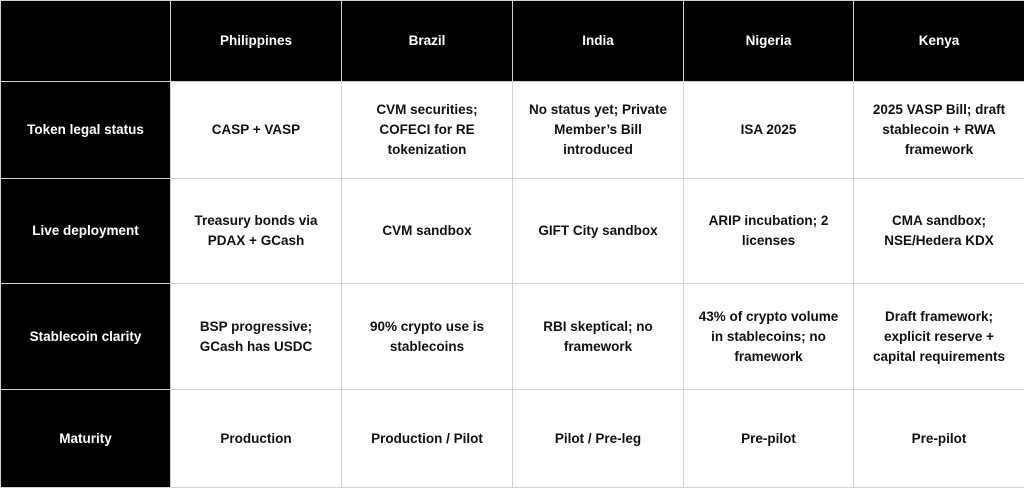 This screenshot has height=488, width=1024. I want to click on table-cell: Treasury bonds via PDAX + GCash, so click(256, 231).